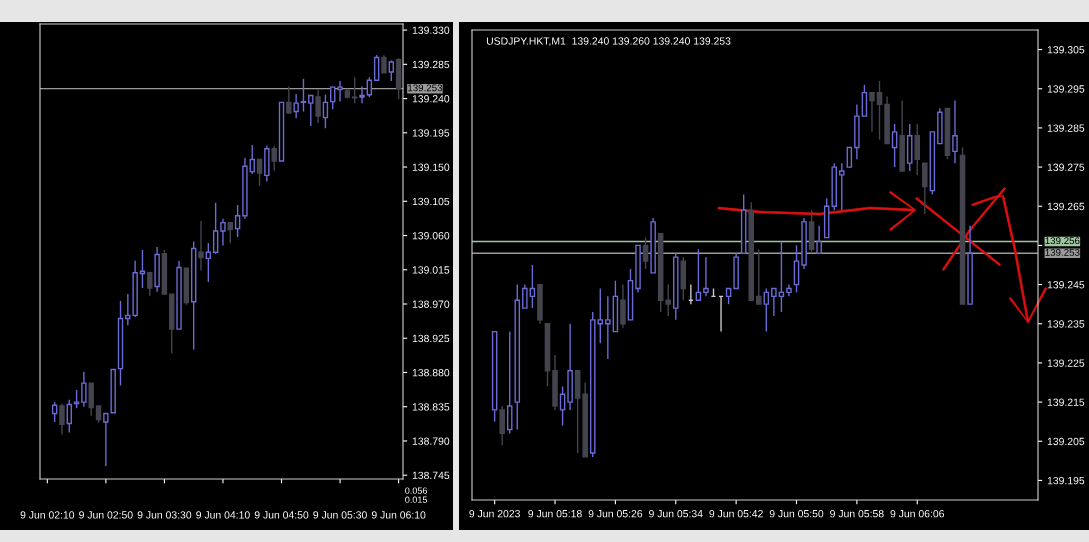 This screenshot has height=542, width=1089. What do you see at coordinates (431, 441) in the screenshot?
I see `y-tick-label: 138.790` at bounding box center [431, 441].